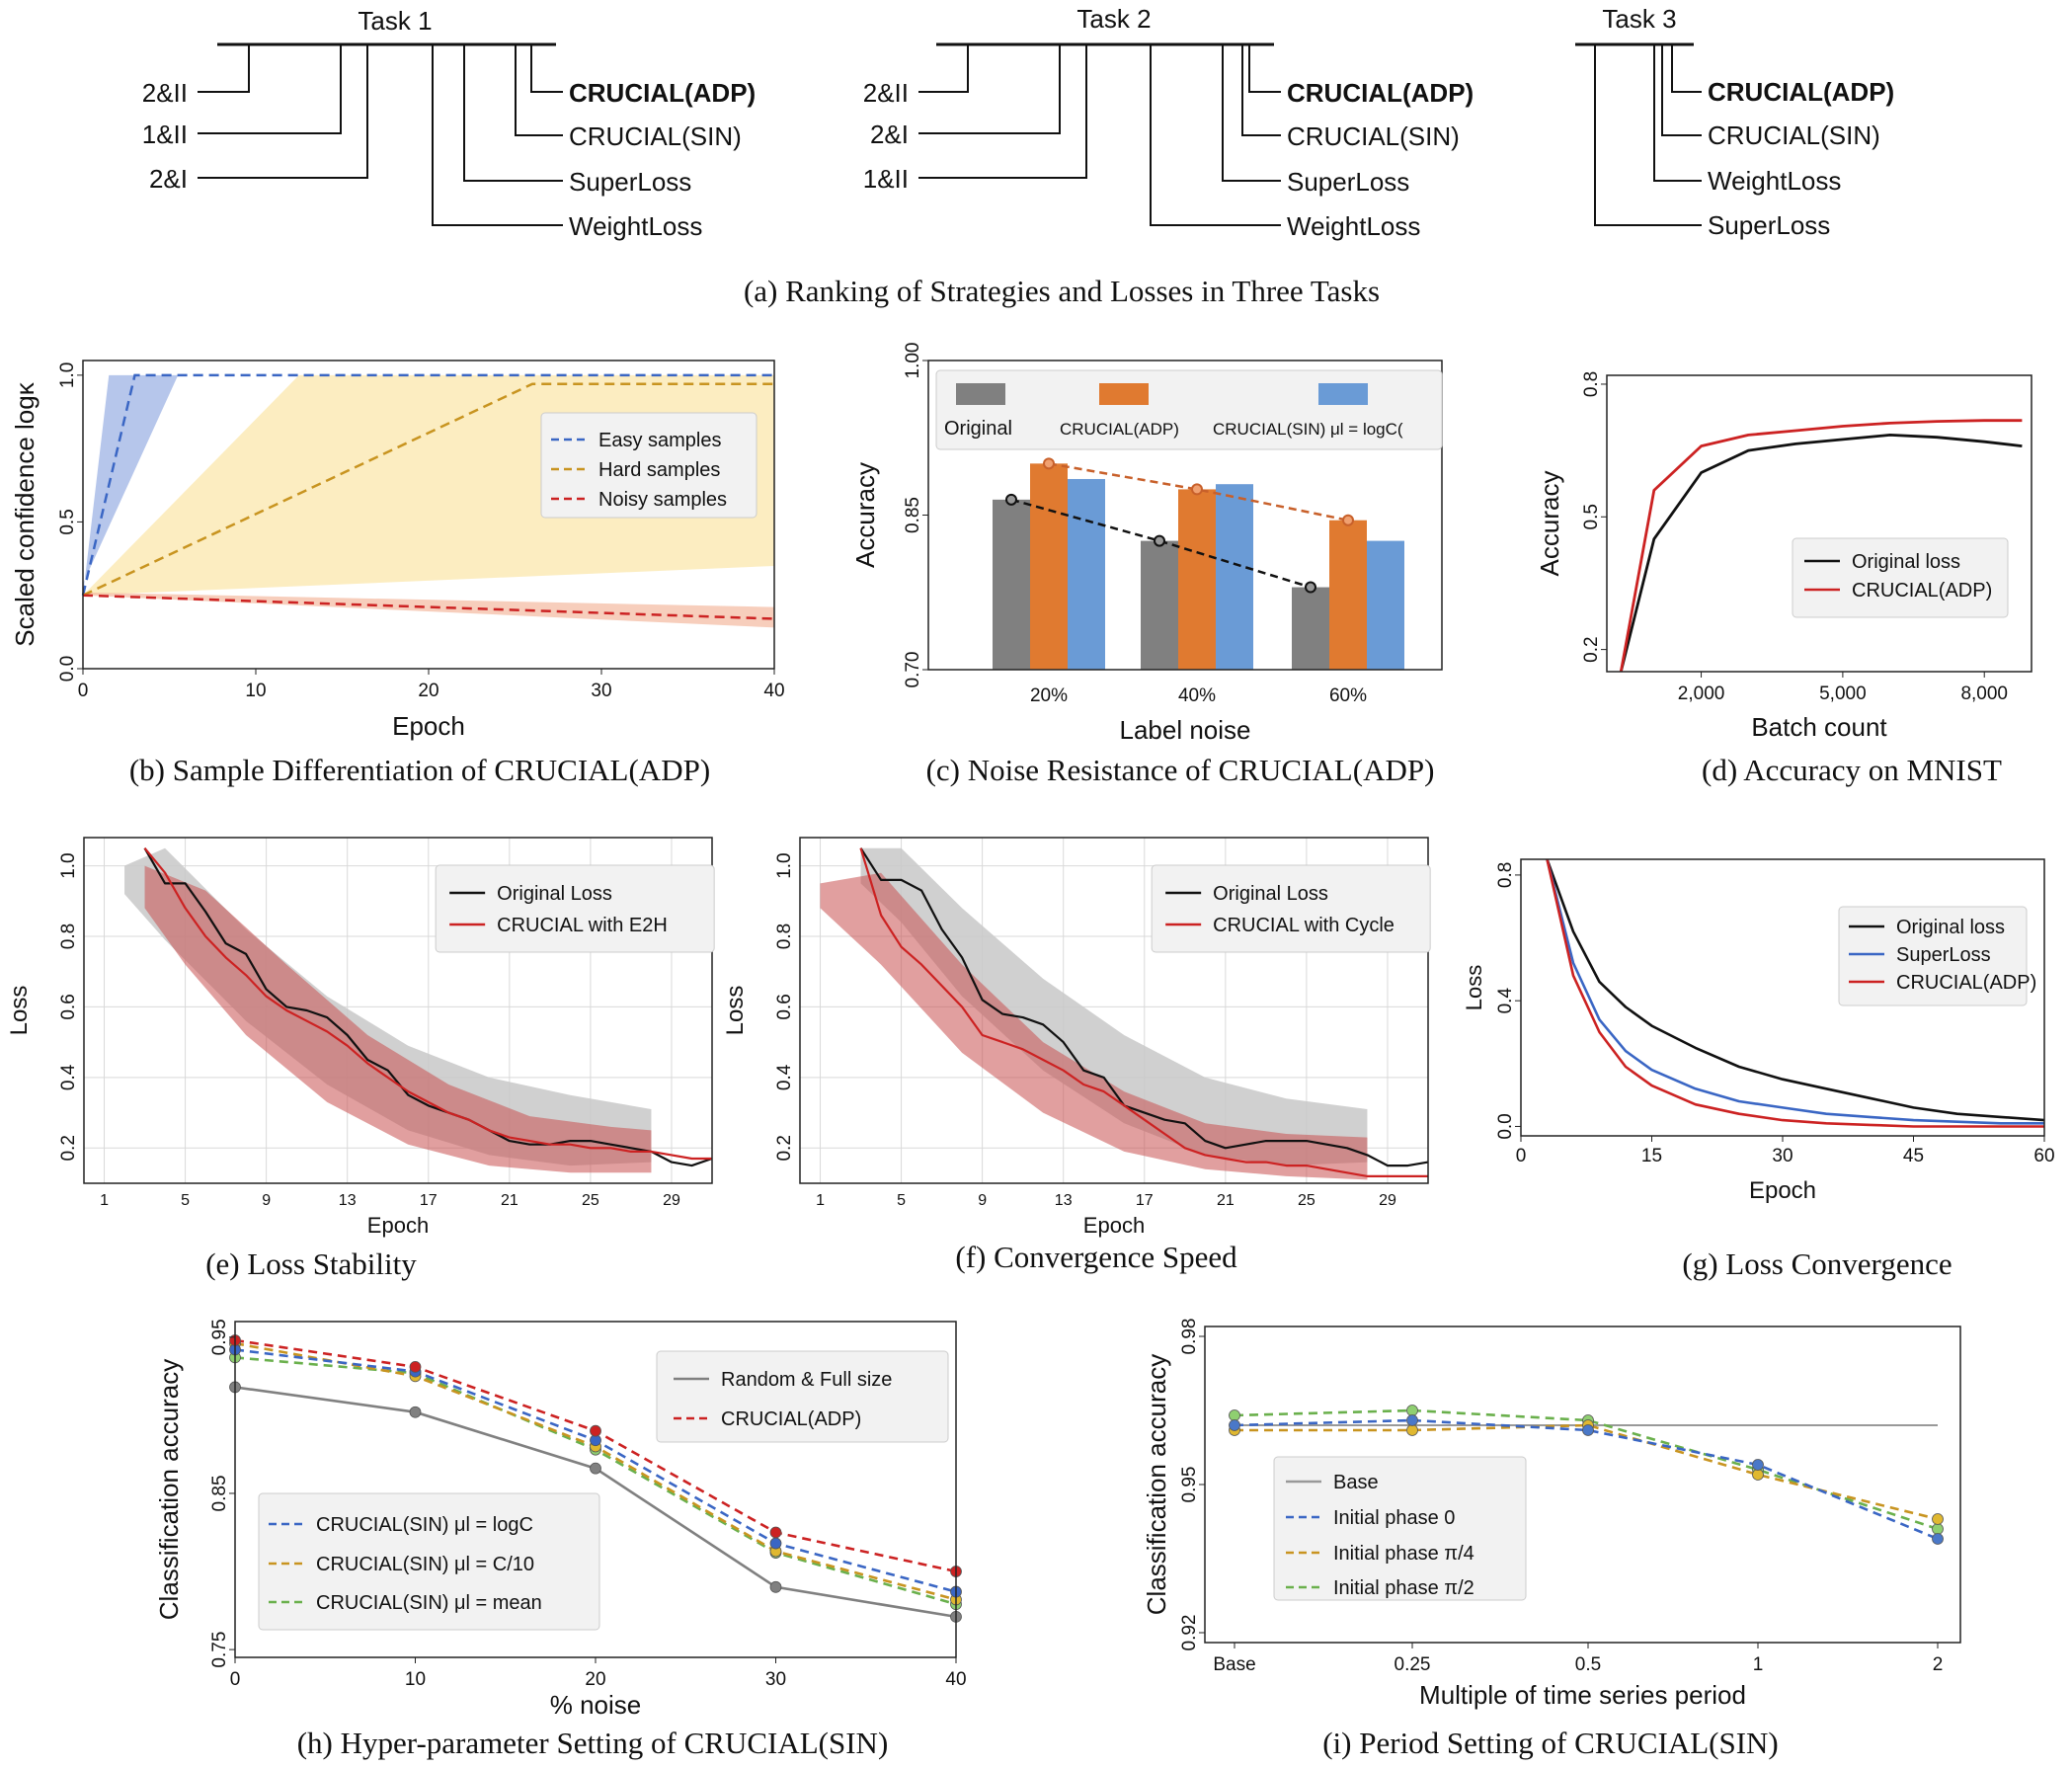 Image resolution: width=2072 pixels, height=1768 pixels. I want to click on easy-band, so click(131, 485).